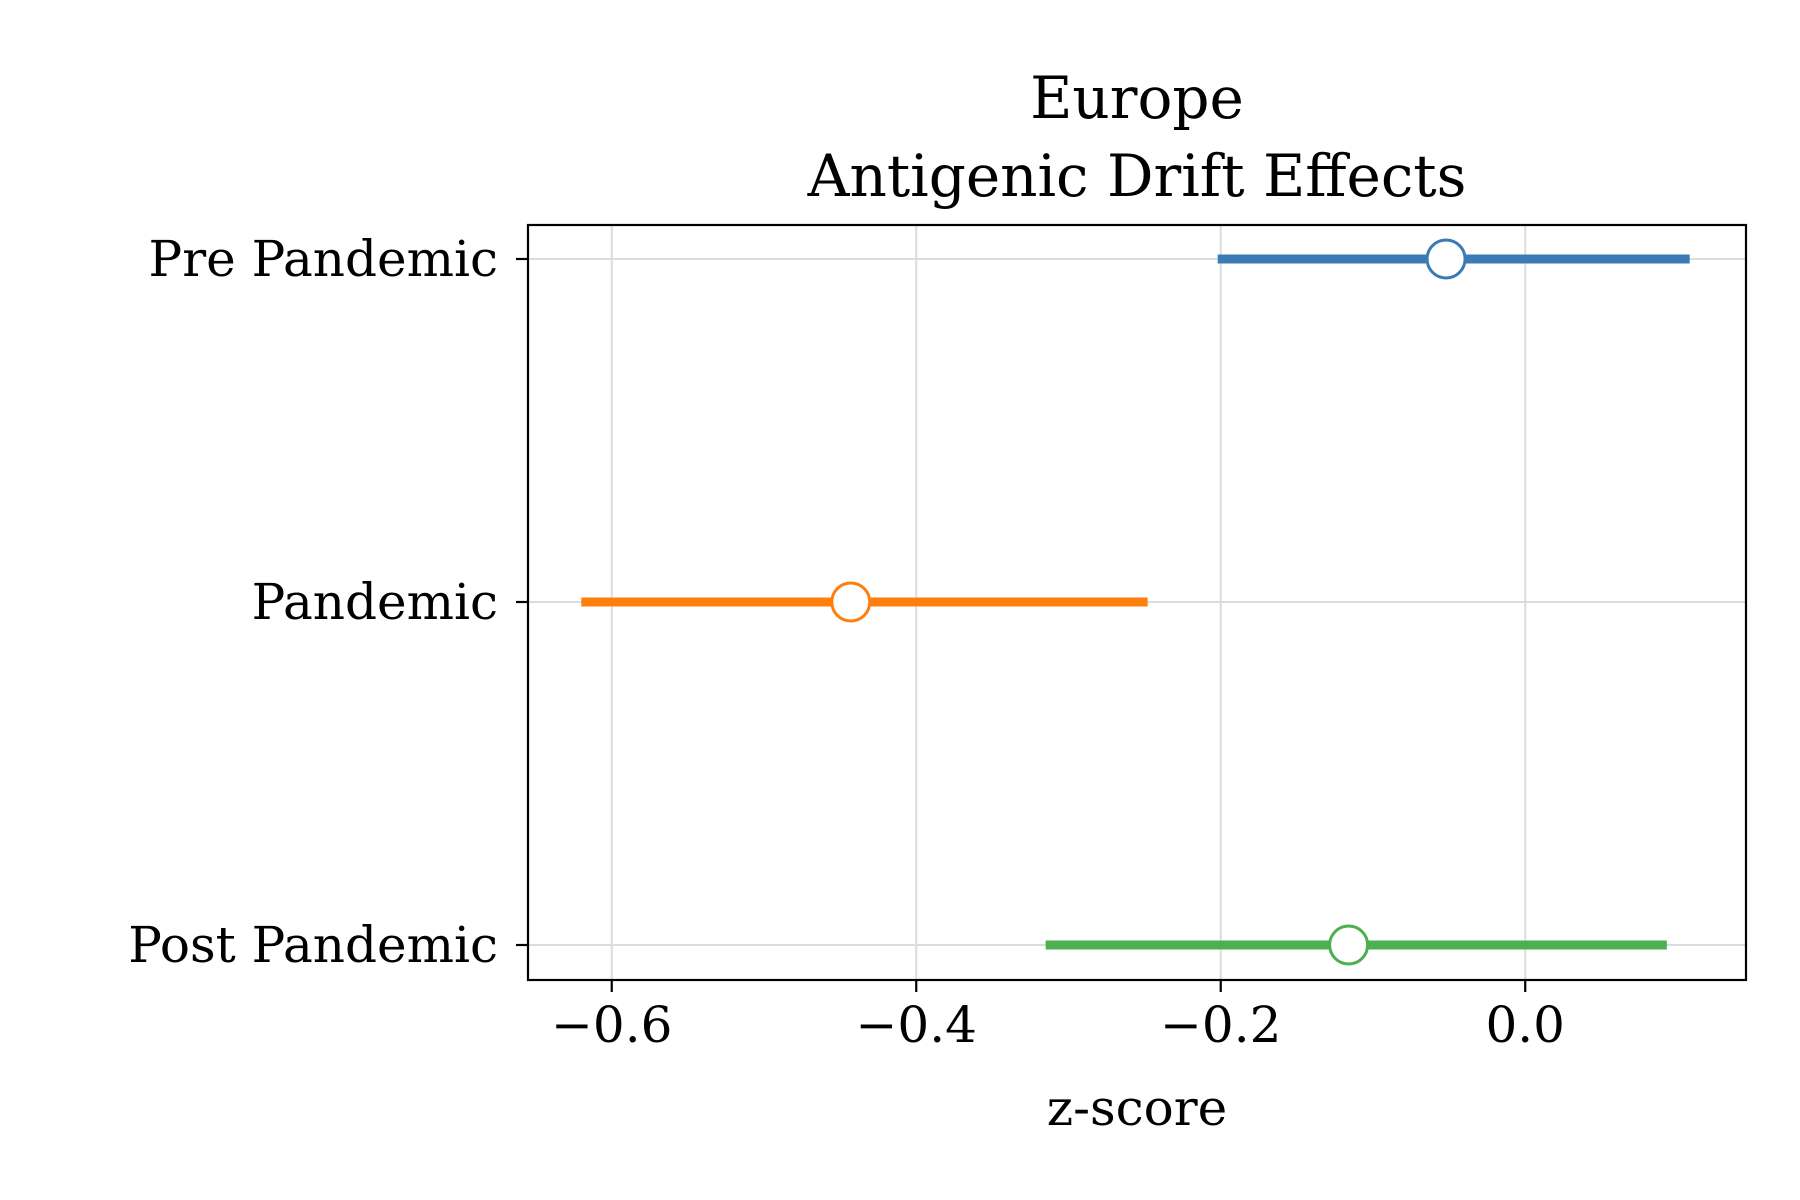 The width and height of the screenshot is (1800, 1200). Describe the element at coordinates (313, 945) in the screenshot. I see `y-tick-label: Post Pandemic` at that location.